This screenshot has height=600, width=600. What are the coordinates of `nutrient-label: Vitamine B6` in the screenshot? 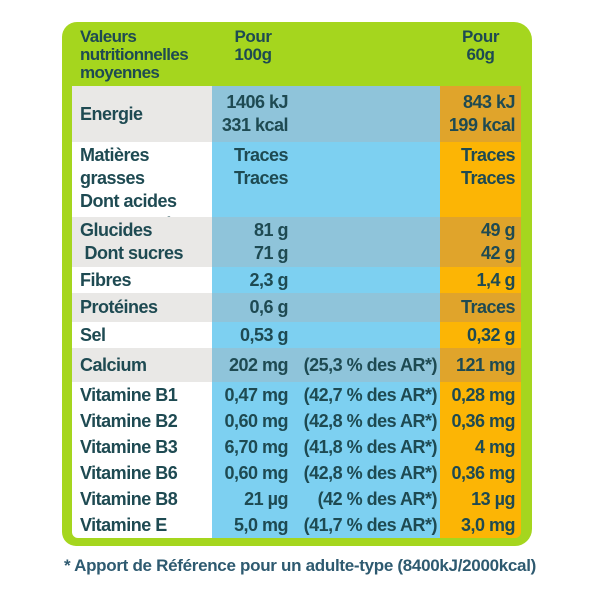 It's located at (142, 473).